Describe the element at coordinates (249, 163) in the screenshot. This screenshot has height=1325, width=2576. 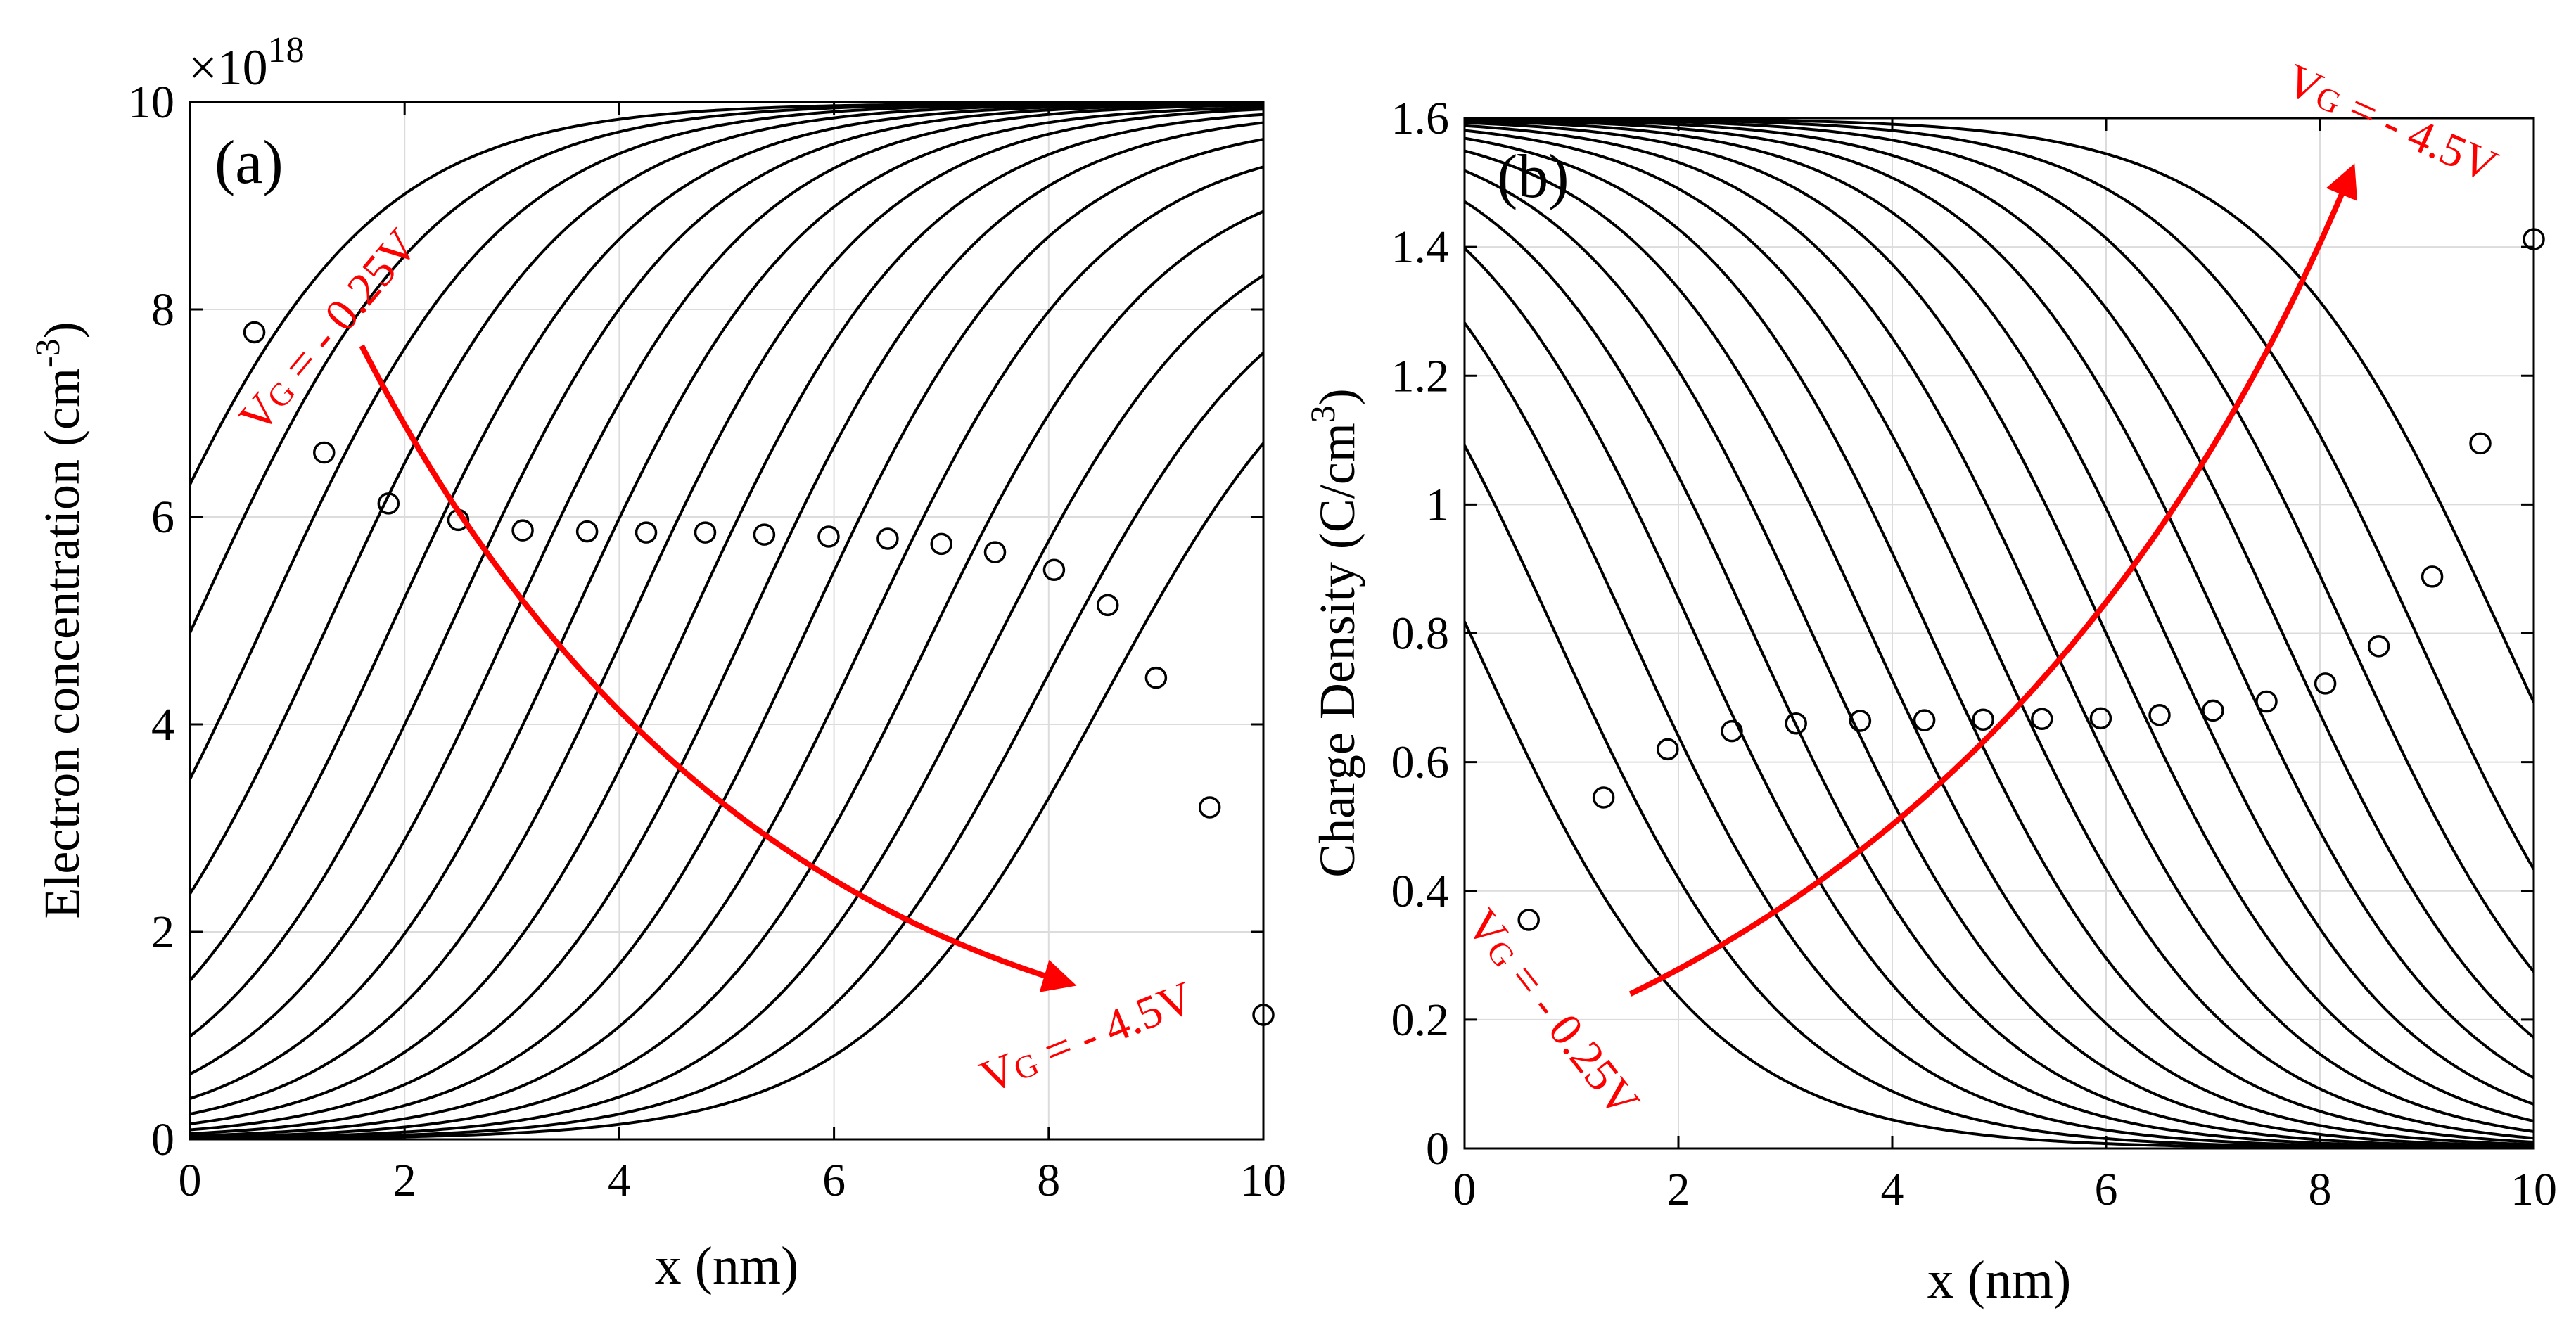
I see `panel-a-label: (a)` at that location.